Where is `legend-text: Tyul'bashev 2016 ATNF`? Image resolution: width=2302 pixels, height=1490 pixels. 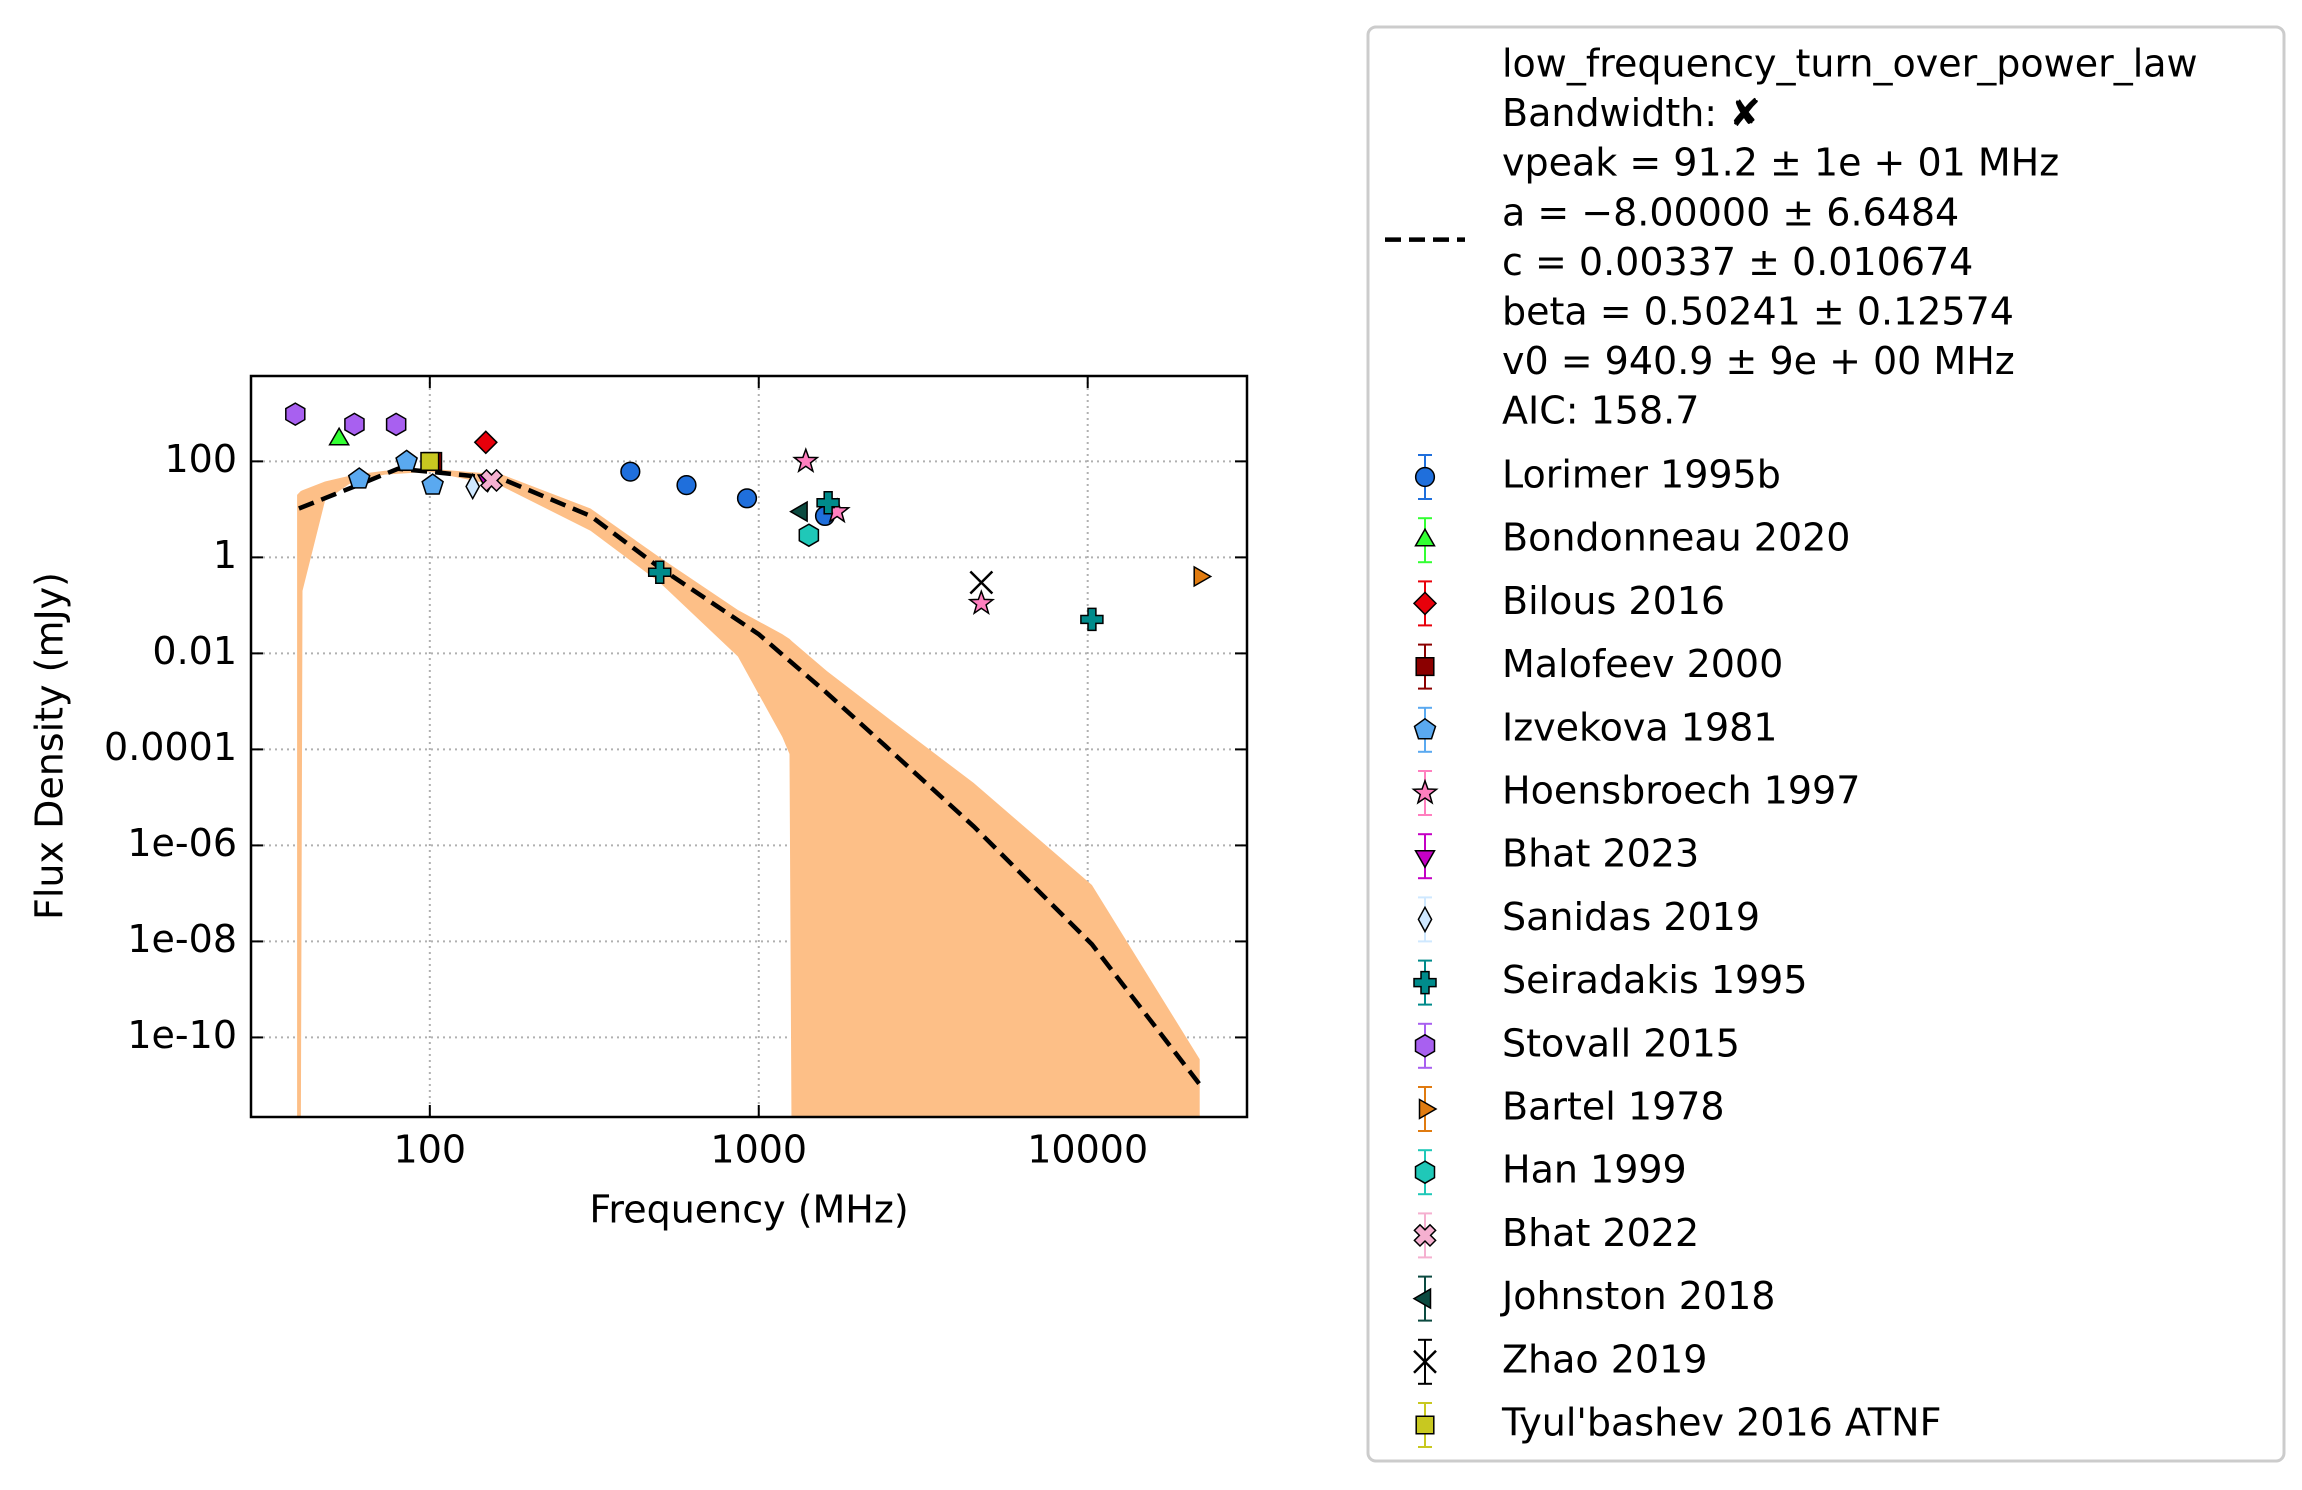 legend-text: Tyul'bashev 2016 ATNF is located at coordinates (1721, 1423).